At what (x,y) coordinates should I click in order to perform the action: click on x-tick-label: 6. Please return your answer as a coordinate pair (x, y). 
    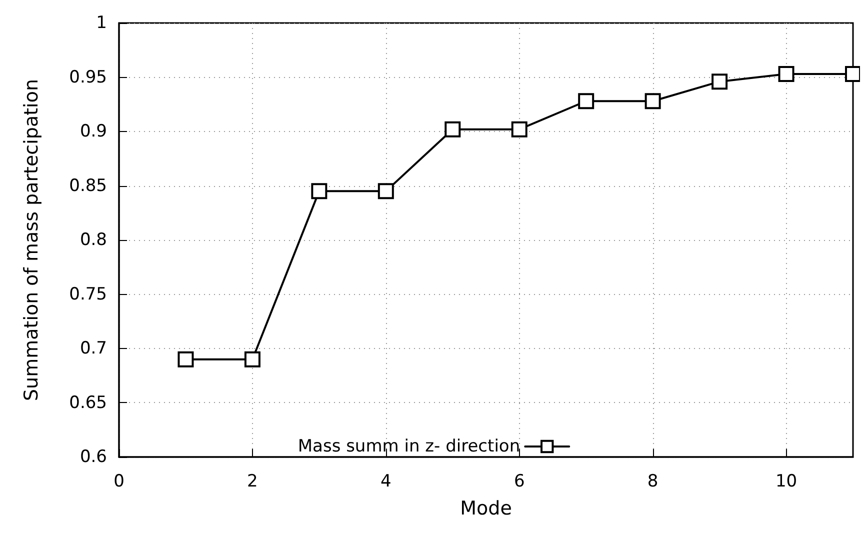
    Looking at the image, I should click on (519, 482).